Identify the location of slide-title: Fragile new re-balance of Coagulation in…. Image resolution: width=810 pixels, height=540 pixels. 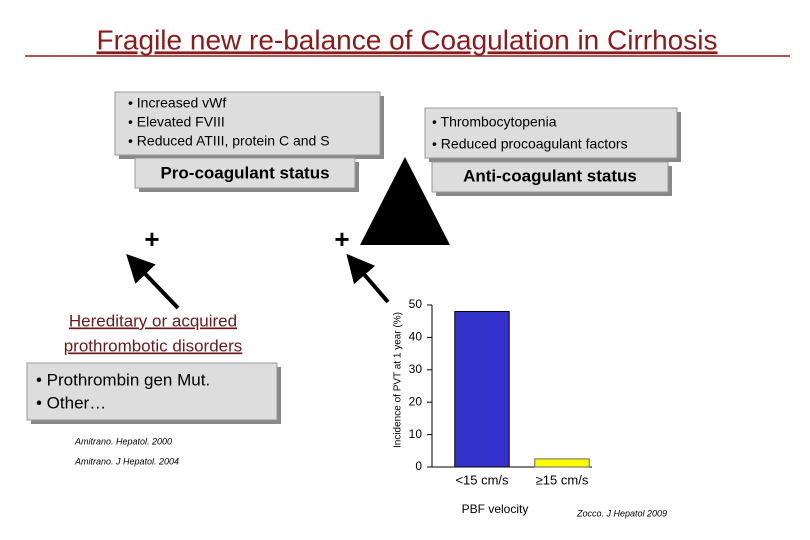
(407, 39).